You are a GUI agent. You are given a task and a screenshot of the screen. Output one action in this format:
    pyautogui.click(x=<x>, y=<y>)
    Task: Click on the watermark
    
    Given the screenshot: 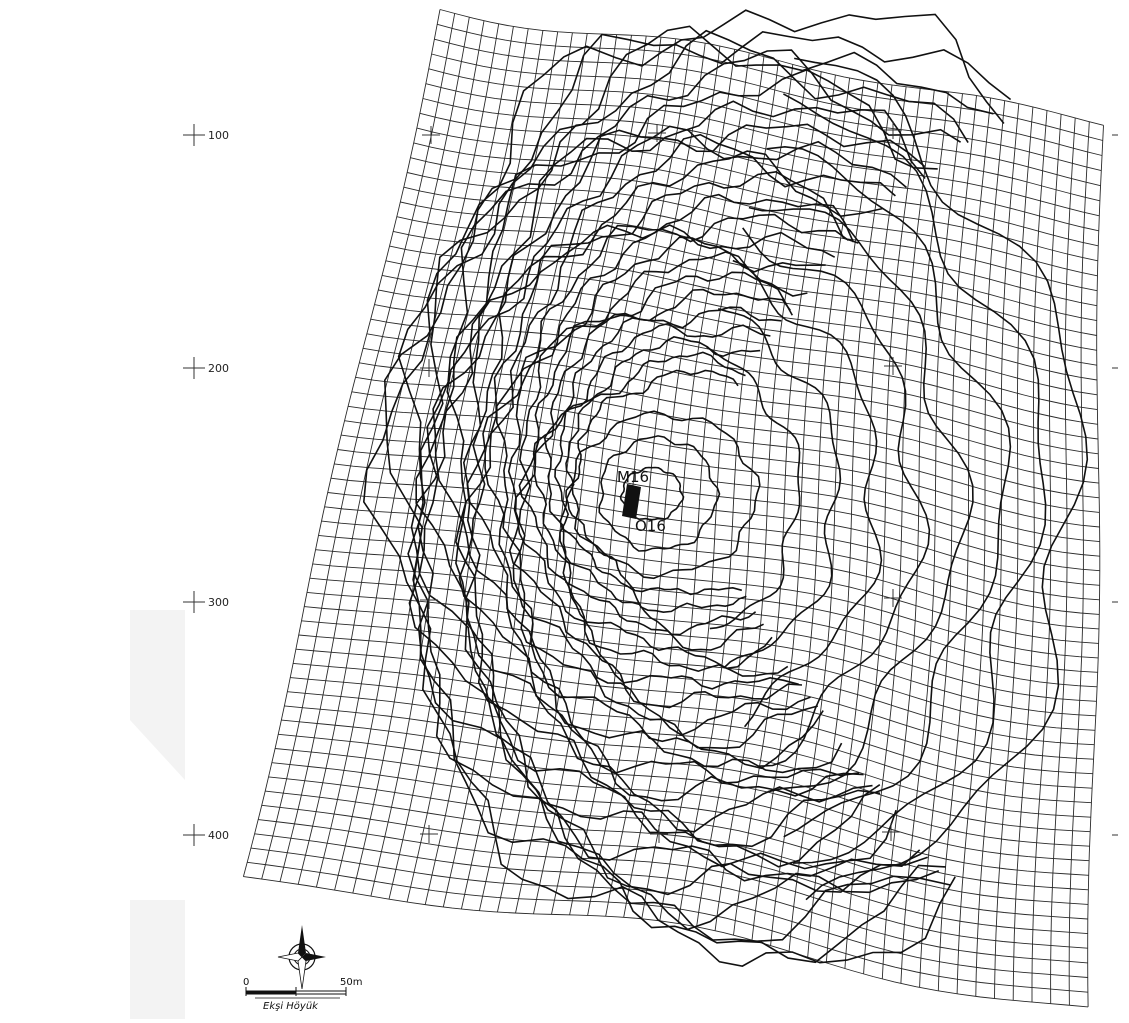 What is the action you would take?
    pyautogui.click(x=157, y=814)
    